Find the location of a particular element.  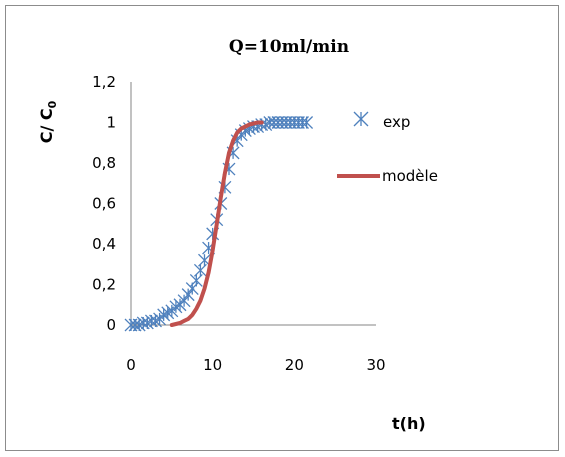

chart-title: Q=10ml/min is located at coordinates (289, 47).